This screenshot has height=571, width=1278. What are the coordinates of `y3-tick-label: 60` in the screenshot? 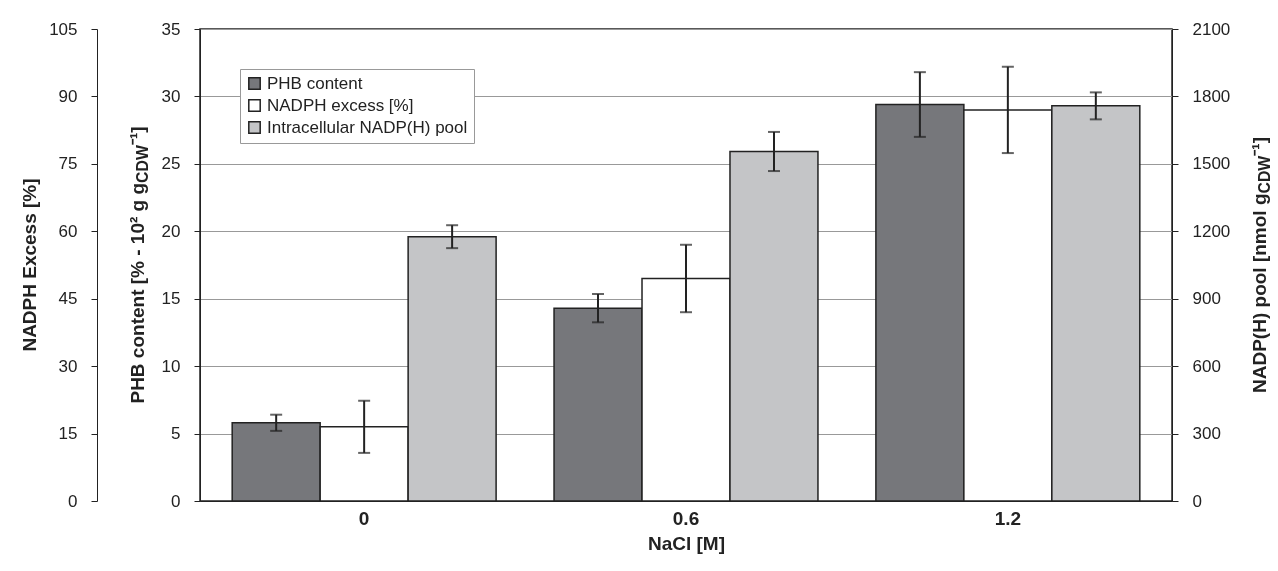 It's located at (68, 231).